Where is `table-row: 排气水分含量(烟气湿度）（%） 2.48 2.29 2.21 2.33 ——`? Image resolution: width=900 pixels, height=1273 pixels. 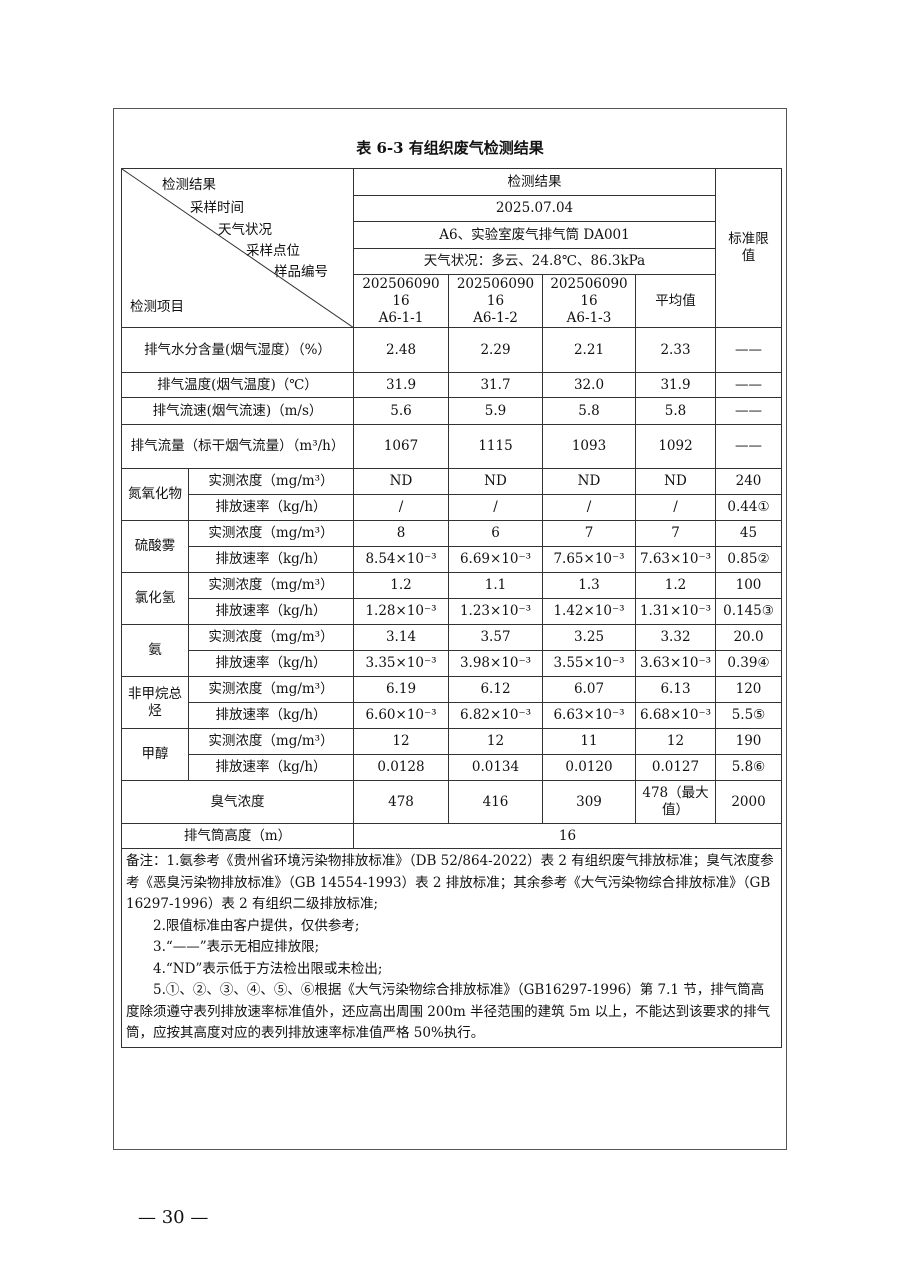 table-row: 排气水分含量(烟气湿度）（%） 2.48 2.29 2.21 2.33 —— is located at coordinates (451, 350).